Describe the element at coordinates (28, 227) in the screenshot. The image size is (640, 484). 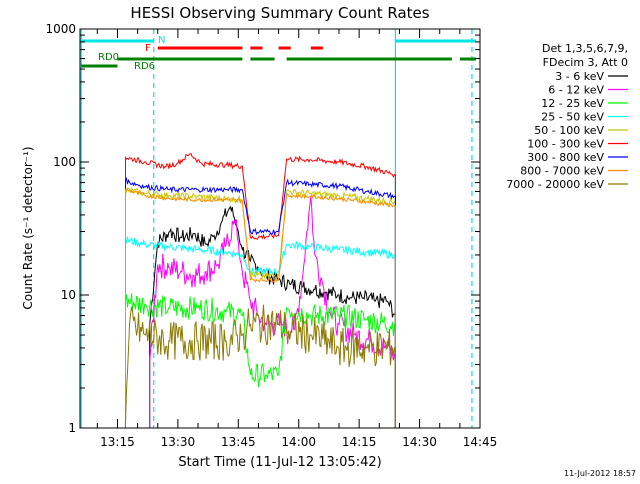
I see `y-axis-label: Count Rate (s⁻¹ detector⁻¹)` at that location.